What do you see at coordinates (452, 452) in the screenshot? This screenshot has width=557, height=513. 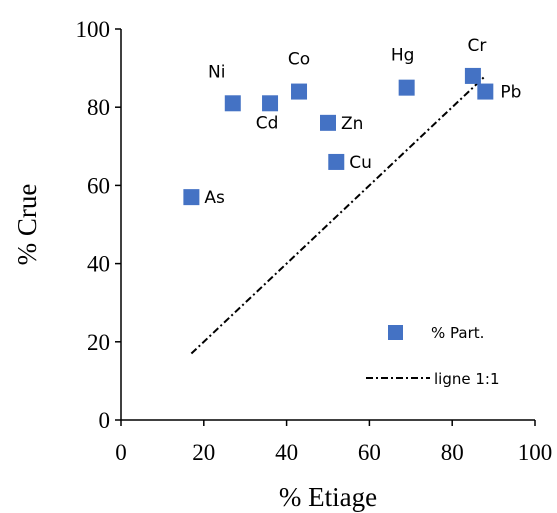 I see `x-tick-label: 80` at bounding box center [452, 452].